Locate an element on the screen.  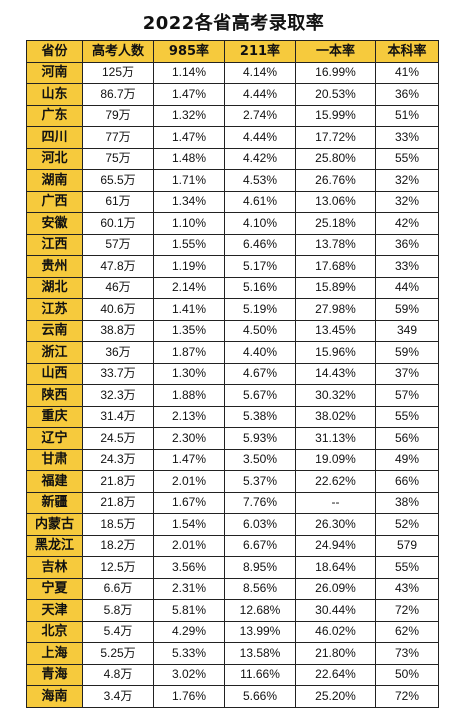
cell-exam-count: 86.7万 is located at coordinates (118, 94).